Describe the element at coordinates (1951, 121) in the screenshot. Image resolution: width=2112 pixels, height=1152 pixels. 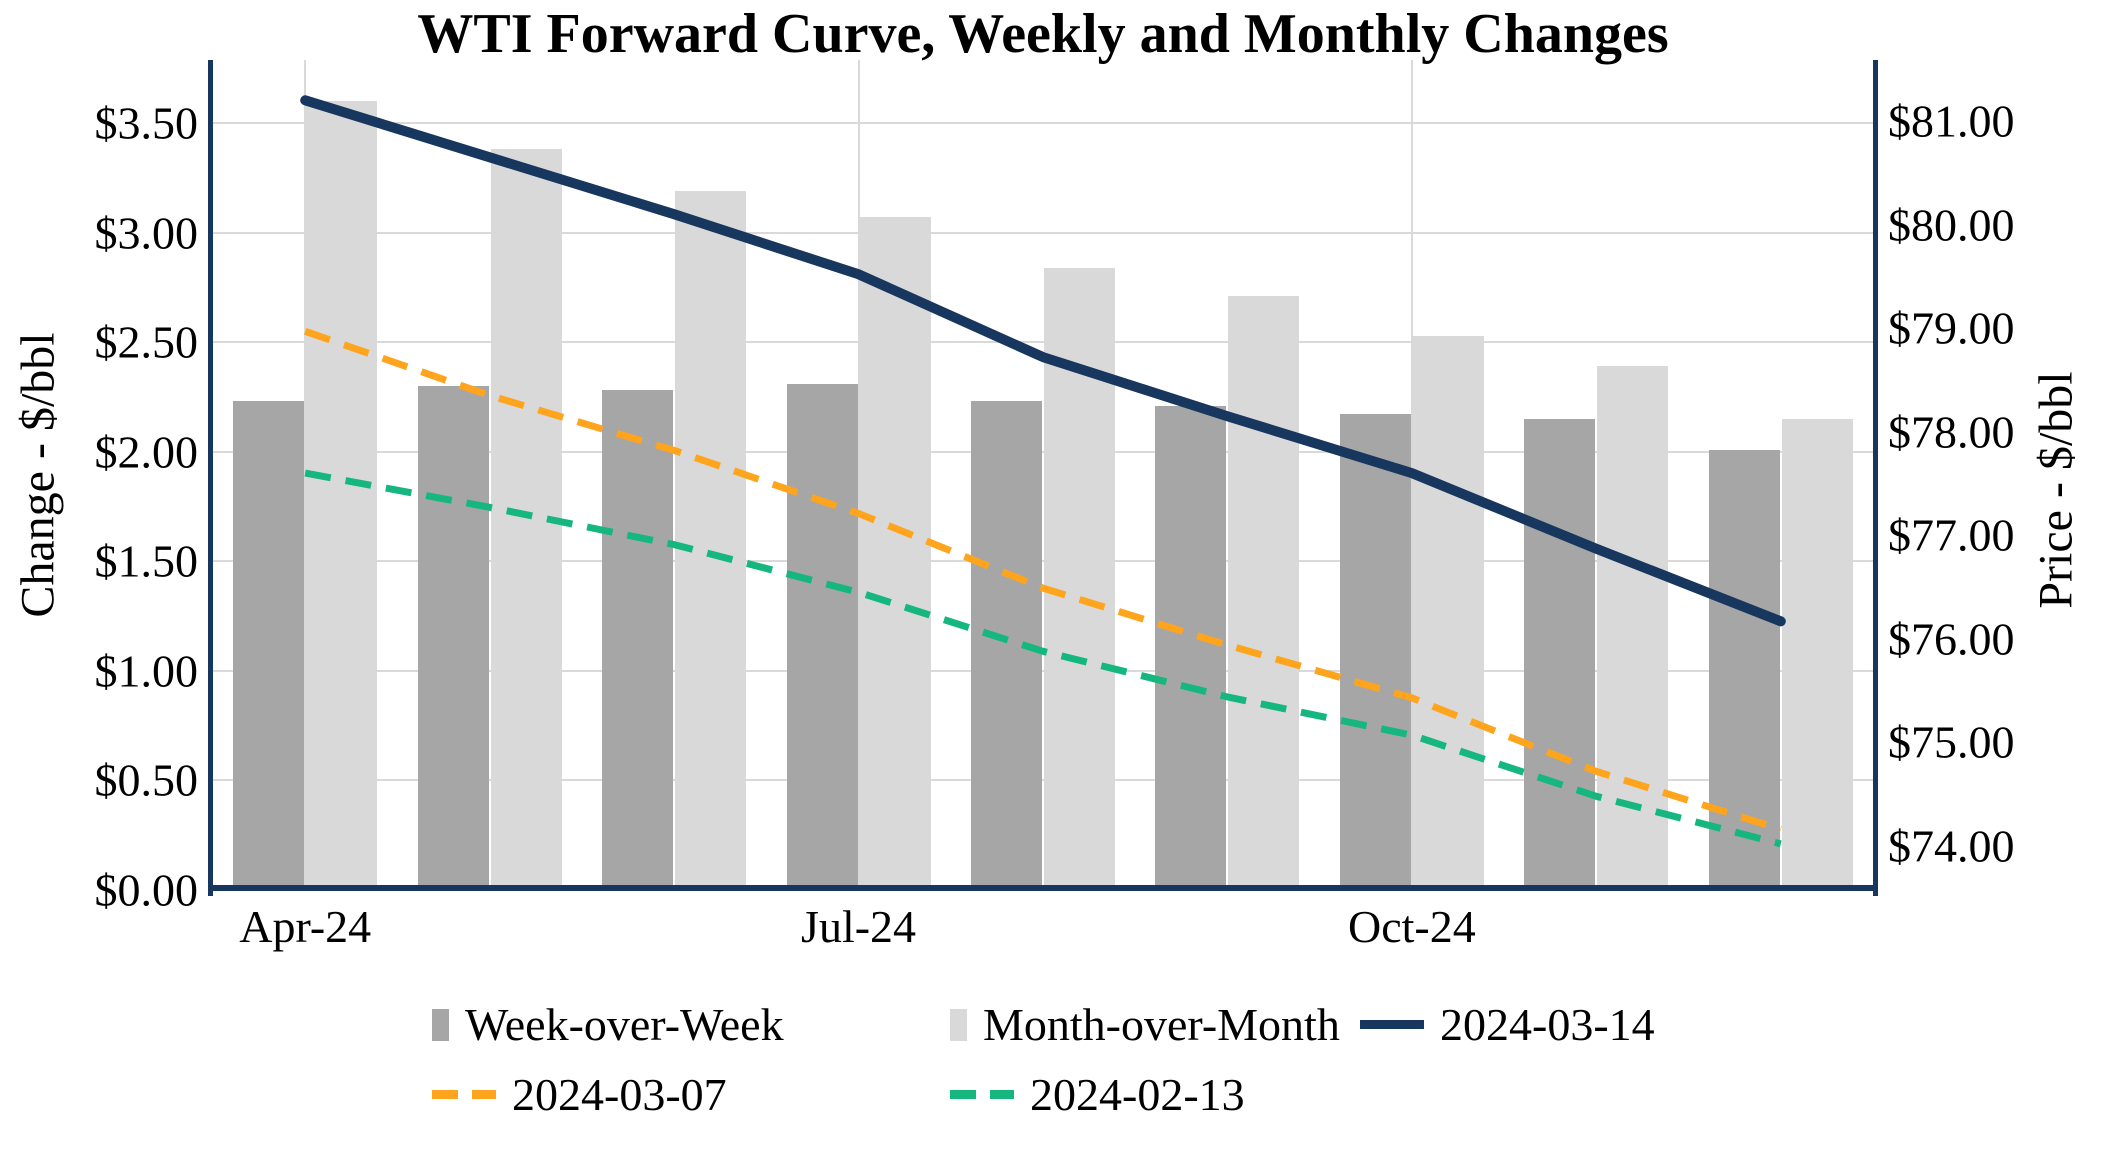
I see `y-right-tick-label: $81.00` at that location.